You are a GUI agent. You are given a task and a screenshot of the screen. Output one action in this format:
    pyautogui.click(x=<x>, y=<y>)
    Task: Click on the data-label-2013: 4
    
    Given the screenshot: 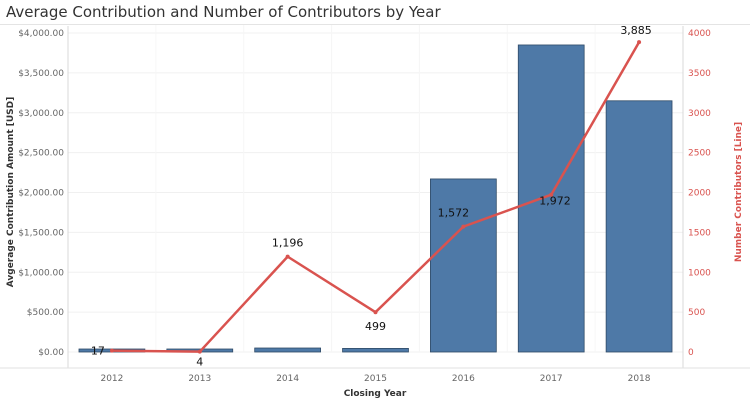 What is the action you would take?
    pyautogui.click(x=199, y=362)
    